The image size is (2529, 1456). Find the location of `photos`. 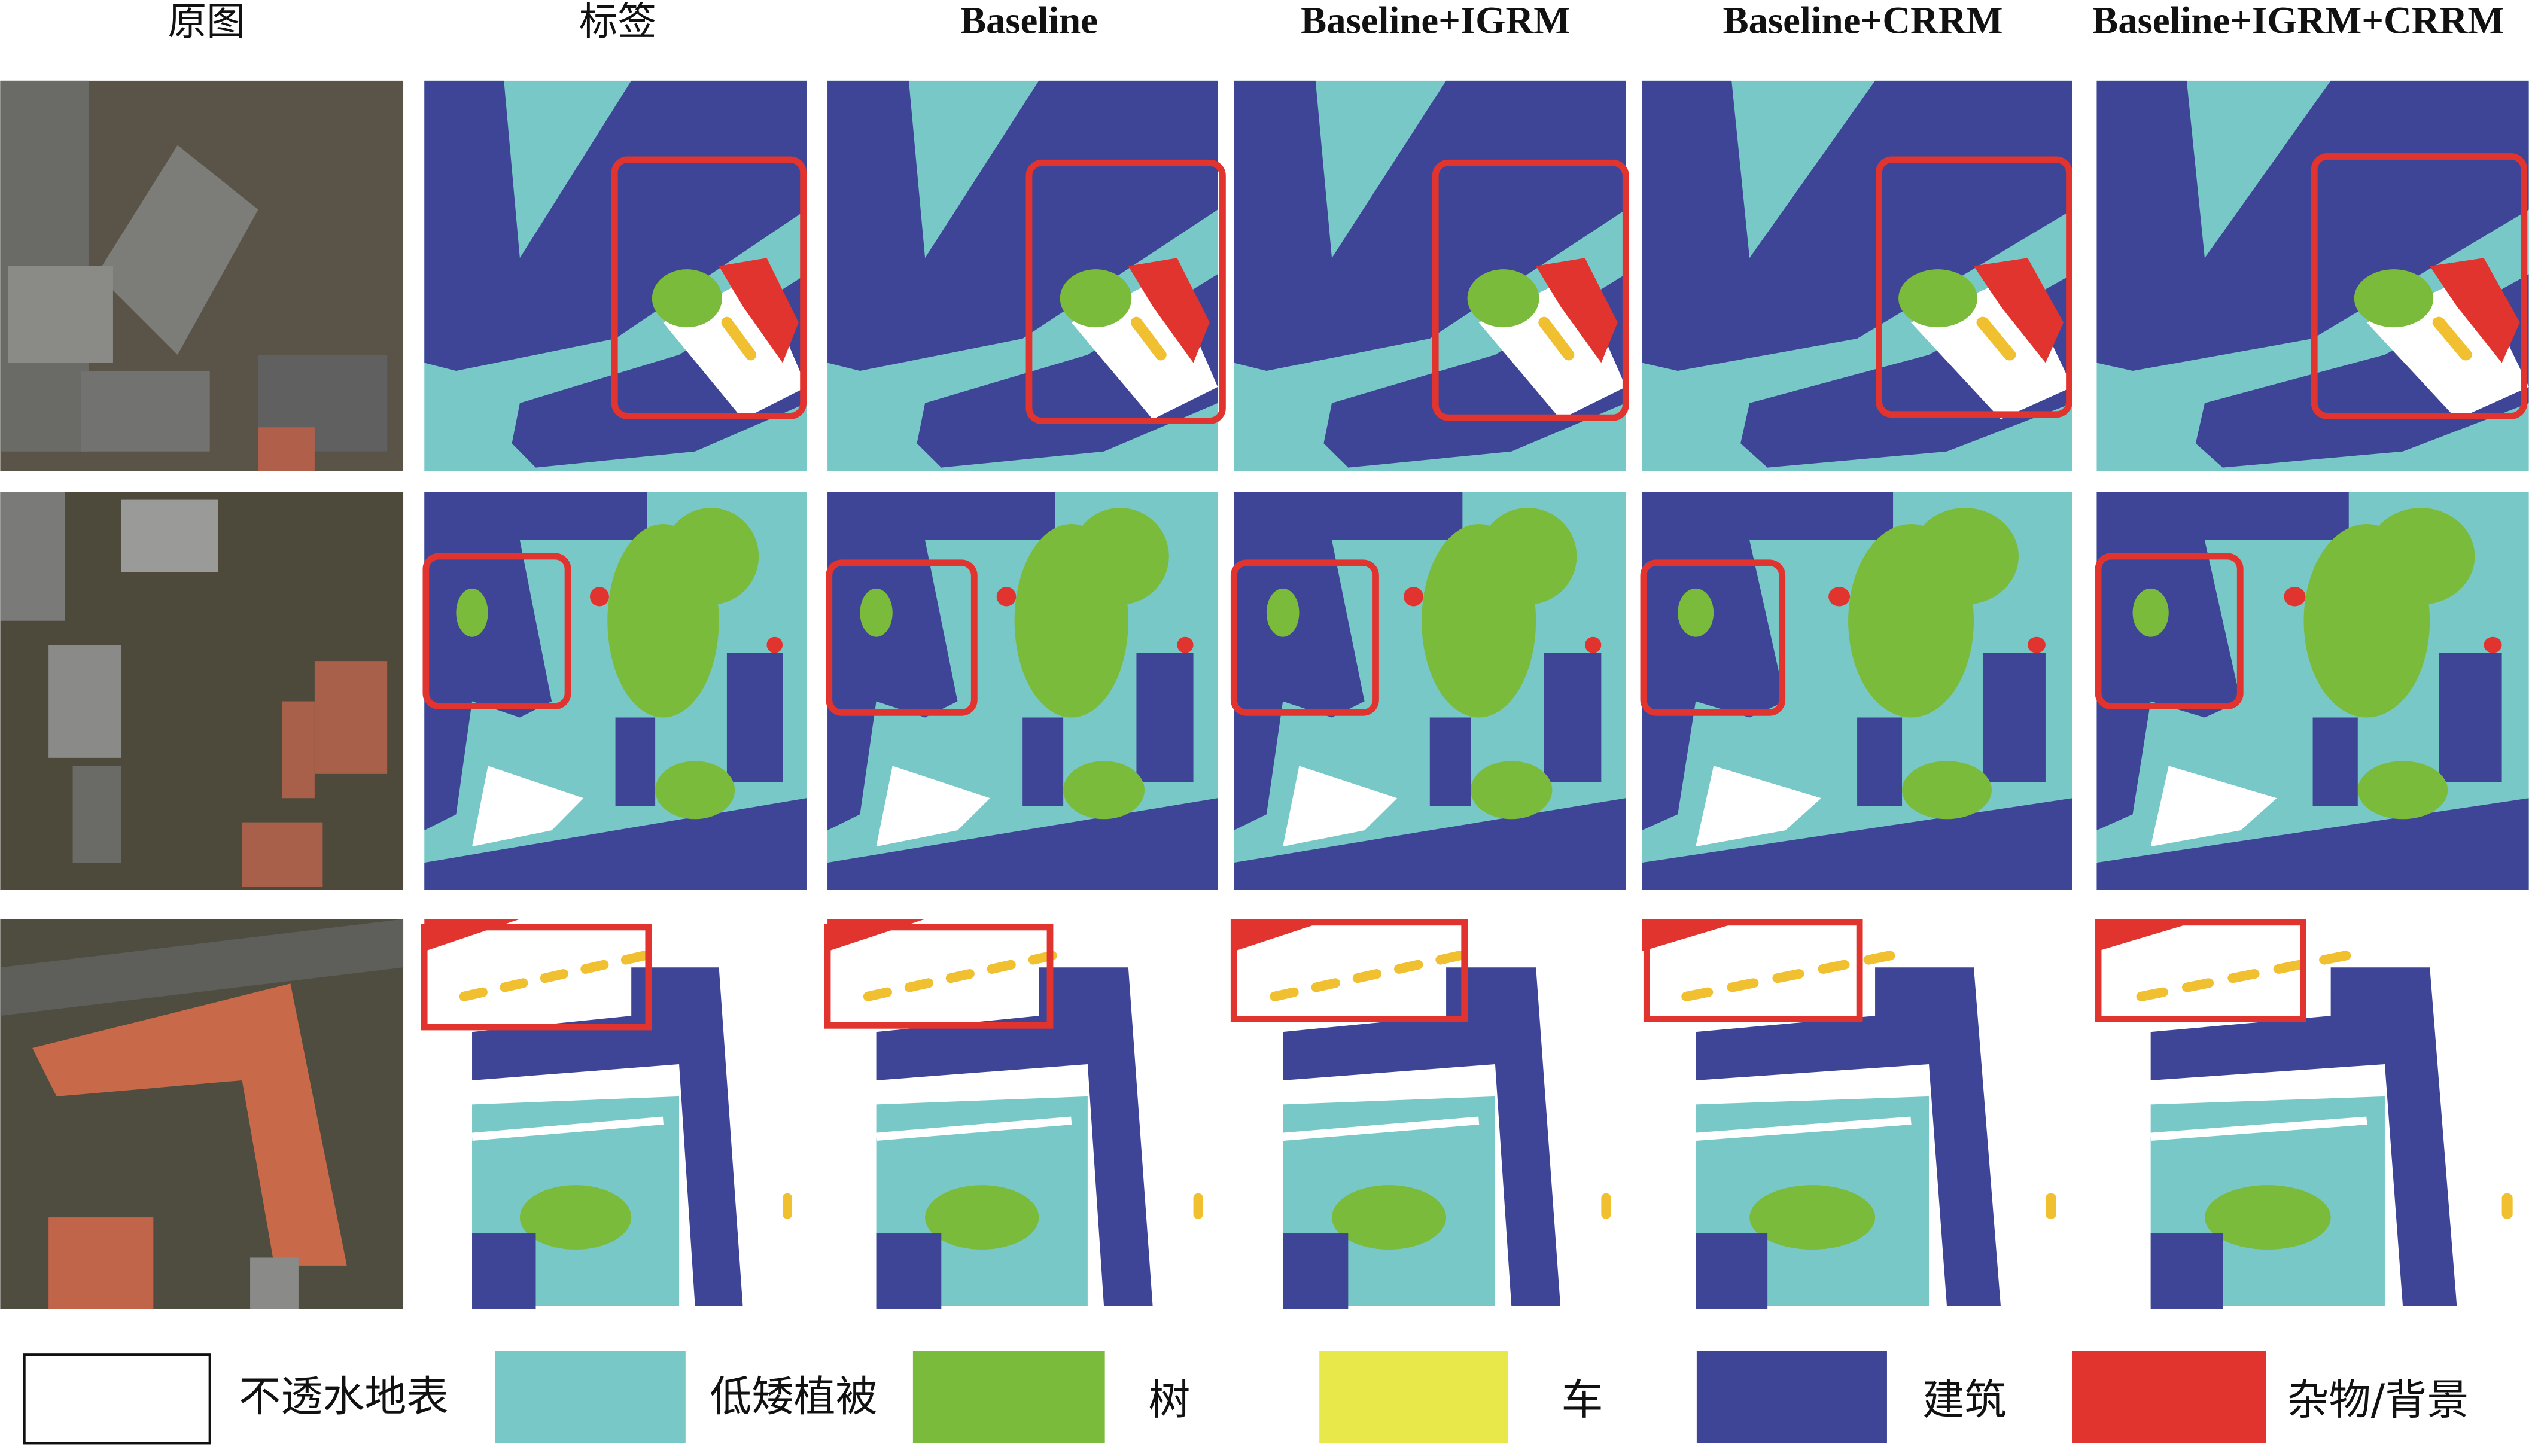

photos is located at coordinates (202, 694).